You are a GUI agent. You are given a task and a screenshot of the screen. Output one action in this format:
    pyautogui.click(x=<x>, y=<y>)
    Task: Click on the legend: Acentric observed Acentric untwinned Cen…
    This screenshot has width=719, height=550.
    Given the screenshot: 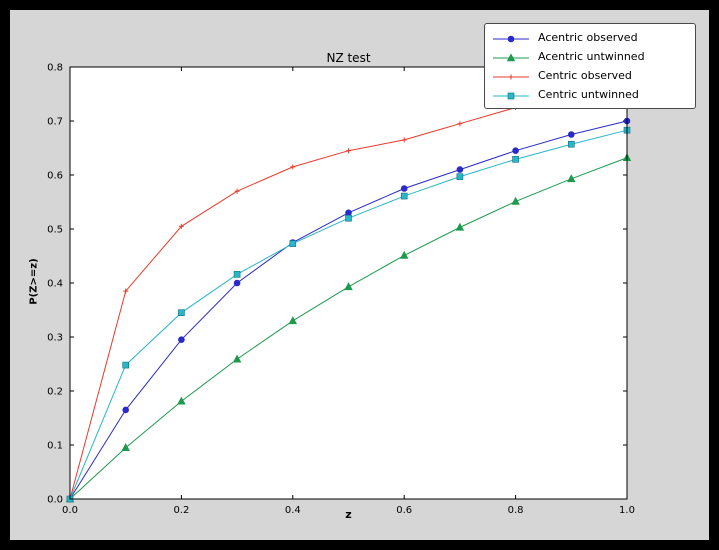 What is the action you would take?
    pyautogui.click(x=590, y=66)
    